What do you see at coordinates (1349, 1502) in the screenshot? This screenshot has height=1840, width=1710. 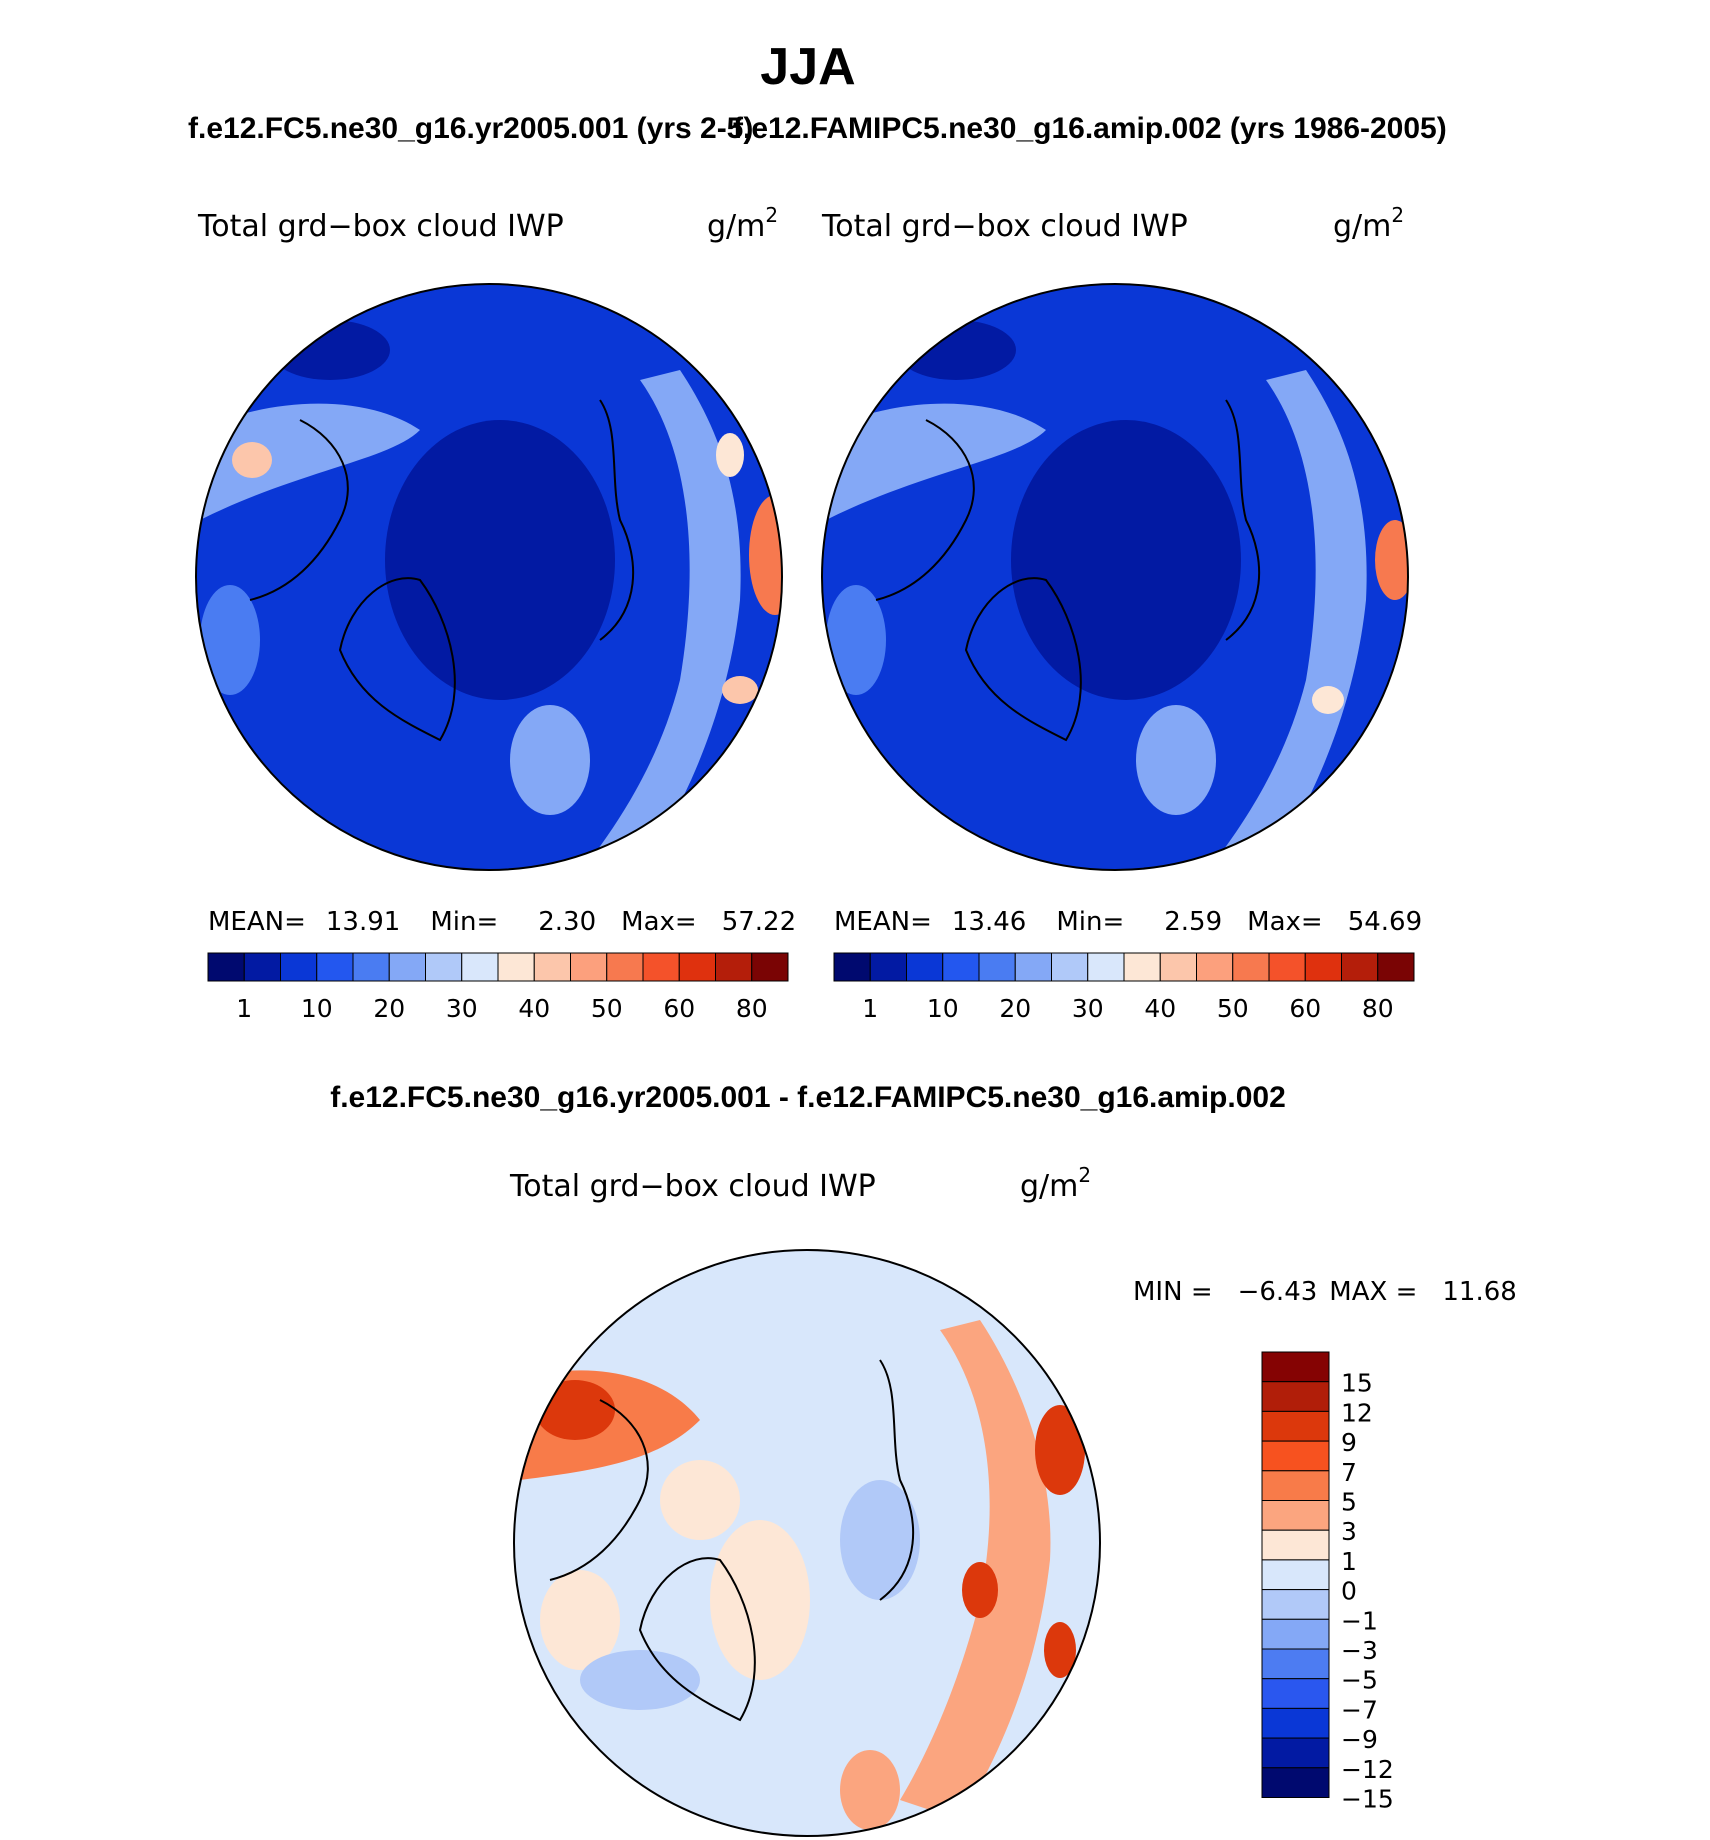 I see `colorbar-label: 5` at bounding box center [1349, 1502].